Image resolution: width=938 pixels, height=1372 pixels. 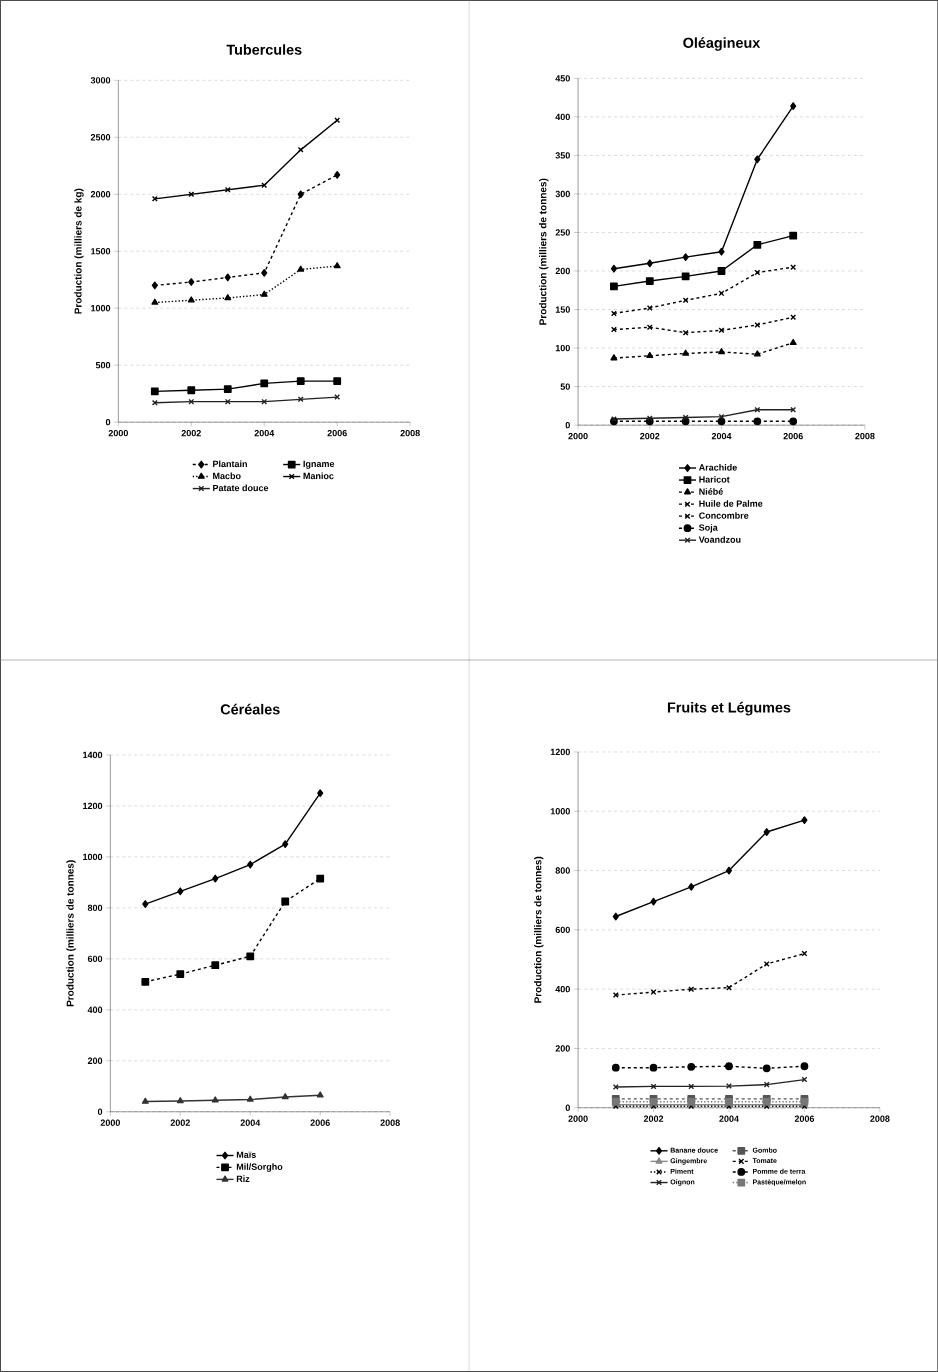 I want to click on legend-label: Soja, so click(x=708, y=528).